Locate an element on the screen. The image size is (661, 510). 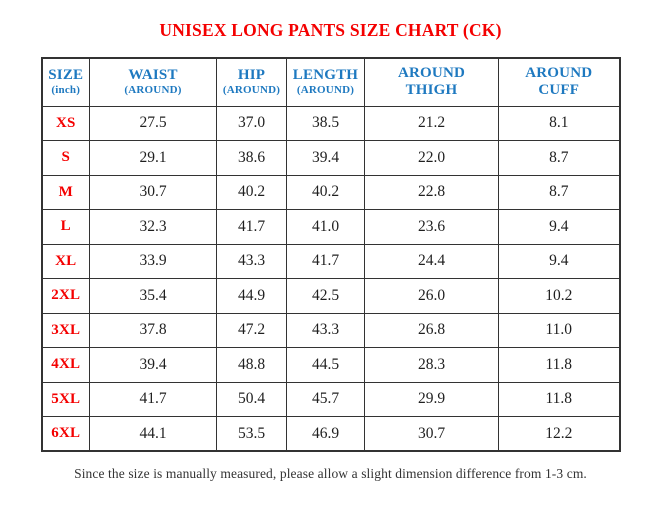
length-value: 45.7 is located at coordinates (325, 399).